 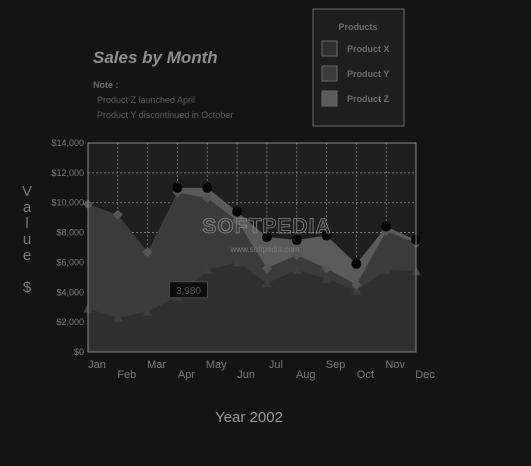 I want to click on legend-title: Products, so click(x=357, y=27).